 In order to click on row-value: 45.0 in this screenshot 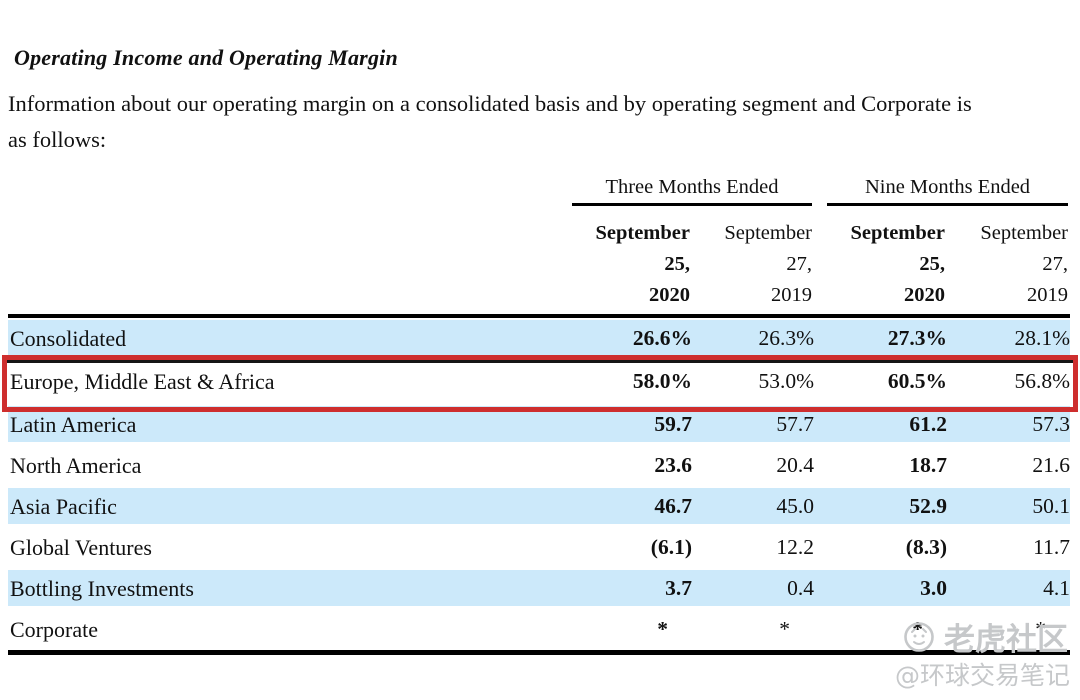, I will do `click(795, 506)`.